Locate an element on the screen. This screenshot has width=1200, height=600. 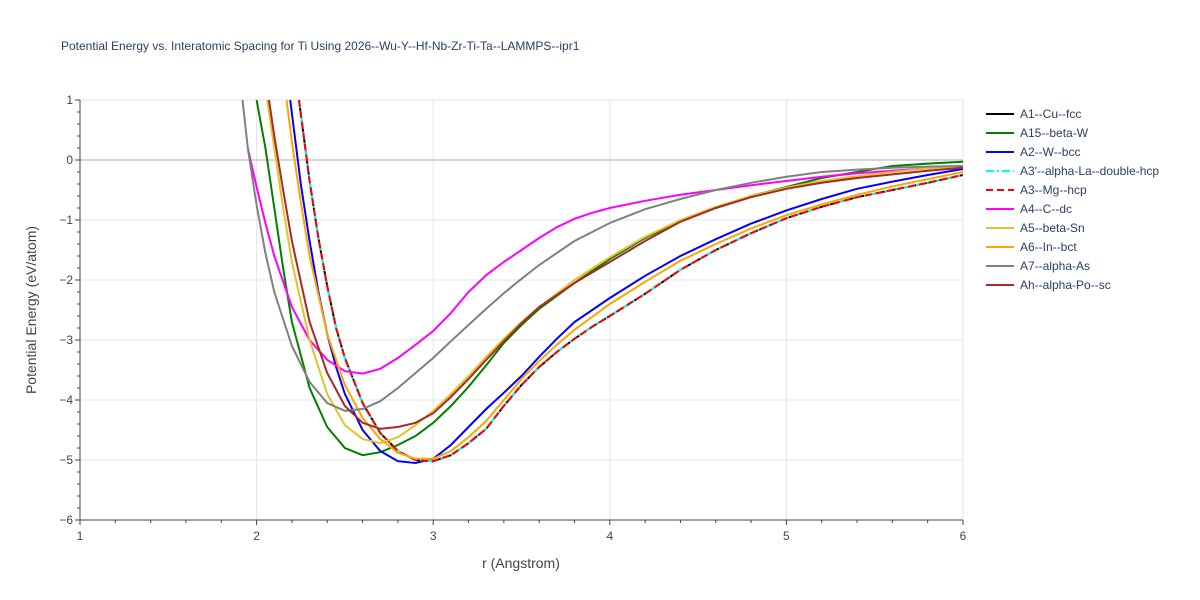
x-axis-title: r (Angstrom) is located at coordinates (521, 563).